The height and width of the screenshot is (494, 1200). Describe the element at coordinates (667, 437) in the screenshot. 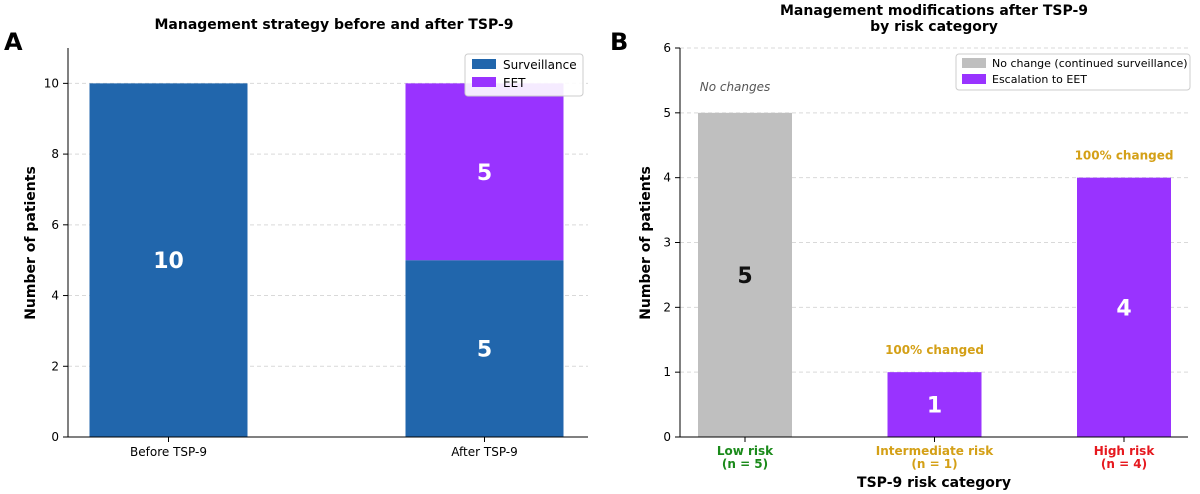

I see `y-tick-label-b: 0` at that location.